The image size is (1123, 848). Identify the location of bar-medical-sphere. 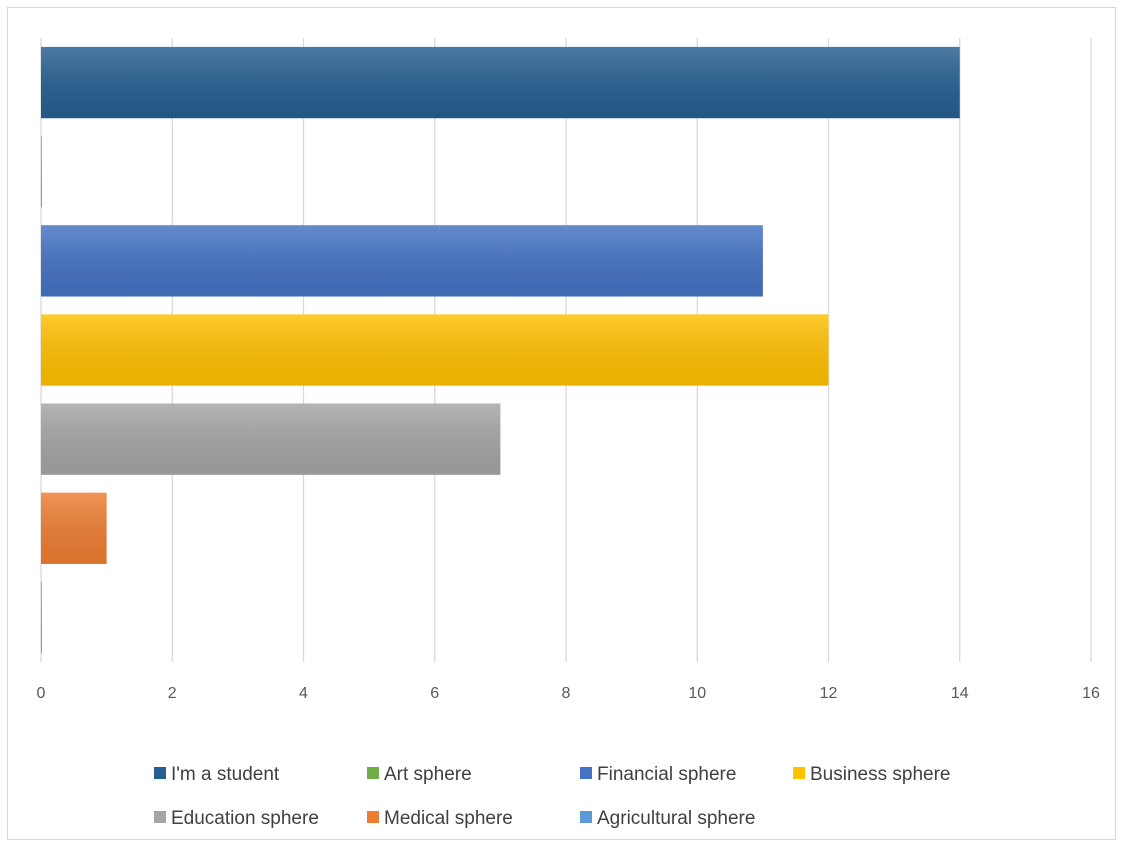
(74, 528).